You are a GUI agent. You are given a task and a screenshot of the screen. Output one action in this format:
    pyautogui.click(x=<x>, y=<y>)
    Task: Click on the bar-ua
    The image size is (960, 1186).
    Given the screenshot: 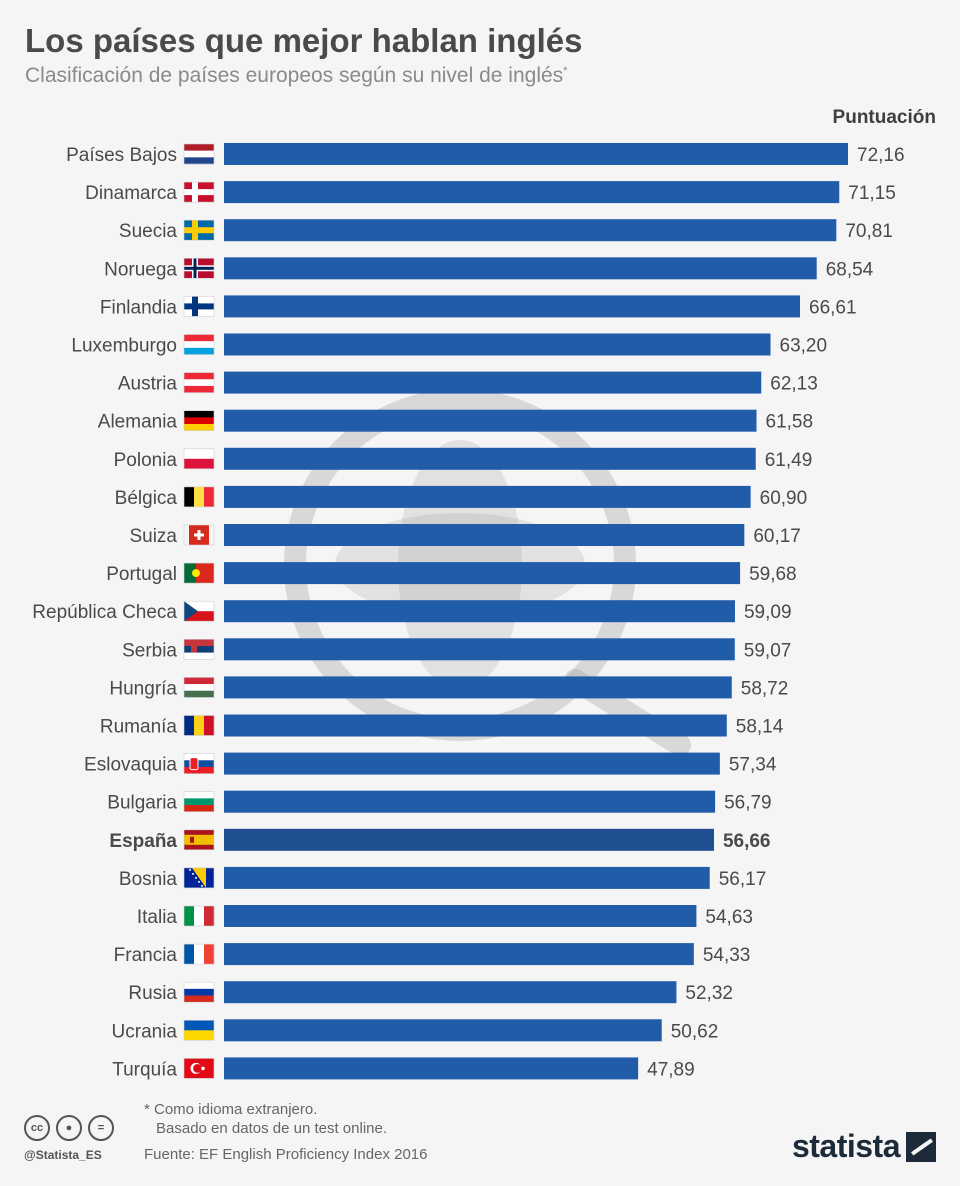 What is the action you would take?
    pyautogui.click(x=443, y=1030)
    